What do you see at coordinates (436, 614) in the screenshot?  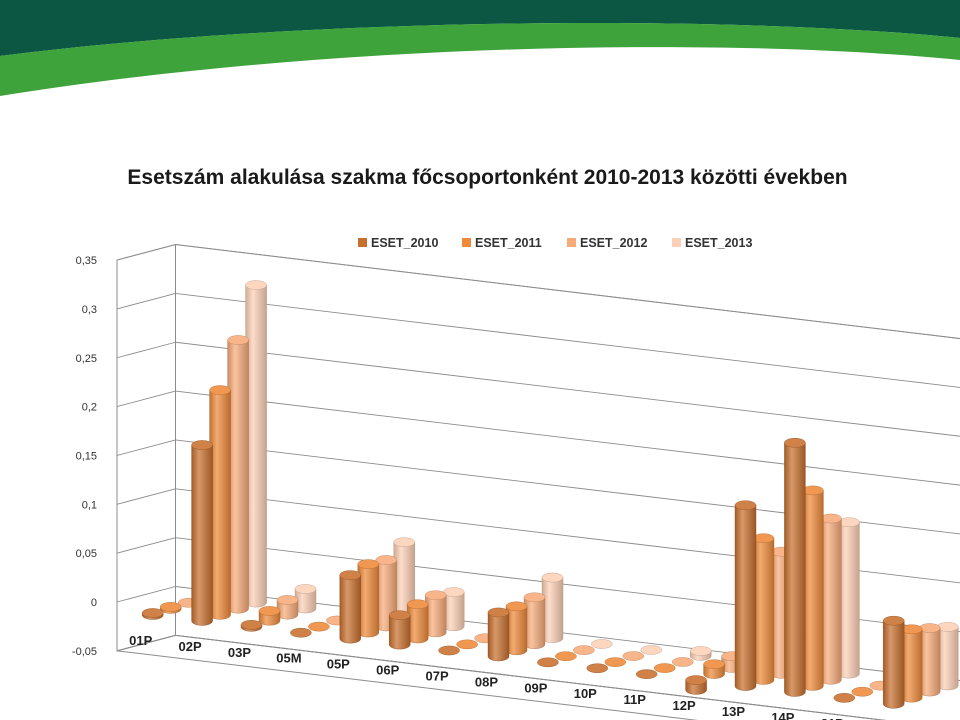 I see `bar-ESET_2012-06P` at bounding box center [436, 614].